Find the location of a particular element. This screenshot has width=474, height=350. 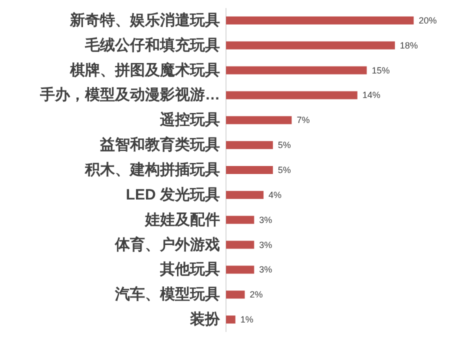

y-tick-label: 棋牌、拼图及魔术玩具 is located at coordinates (144, 69).